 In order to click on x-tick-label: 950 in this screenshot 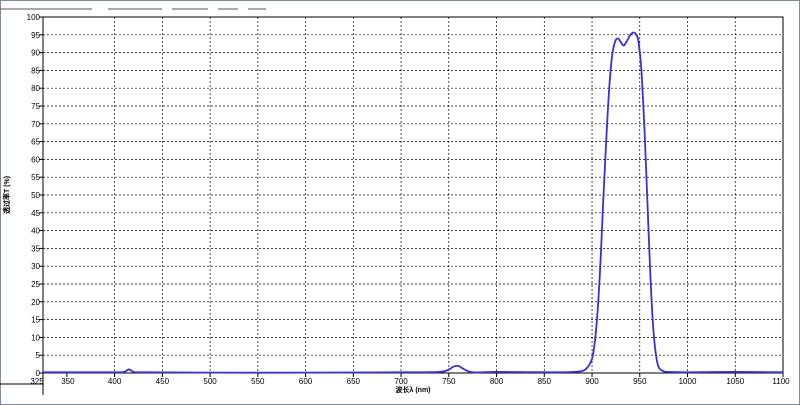, I will do `click(640, 381)`.